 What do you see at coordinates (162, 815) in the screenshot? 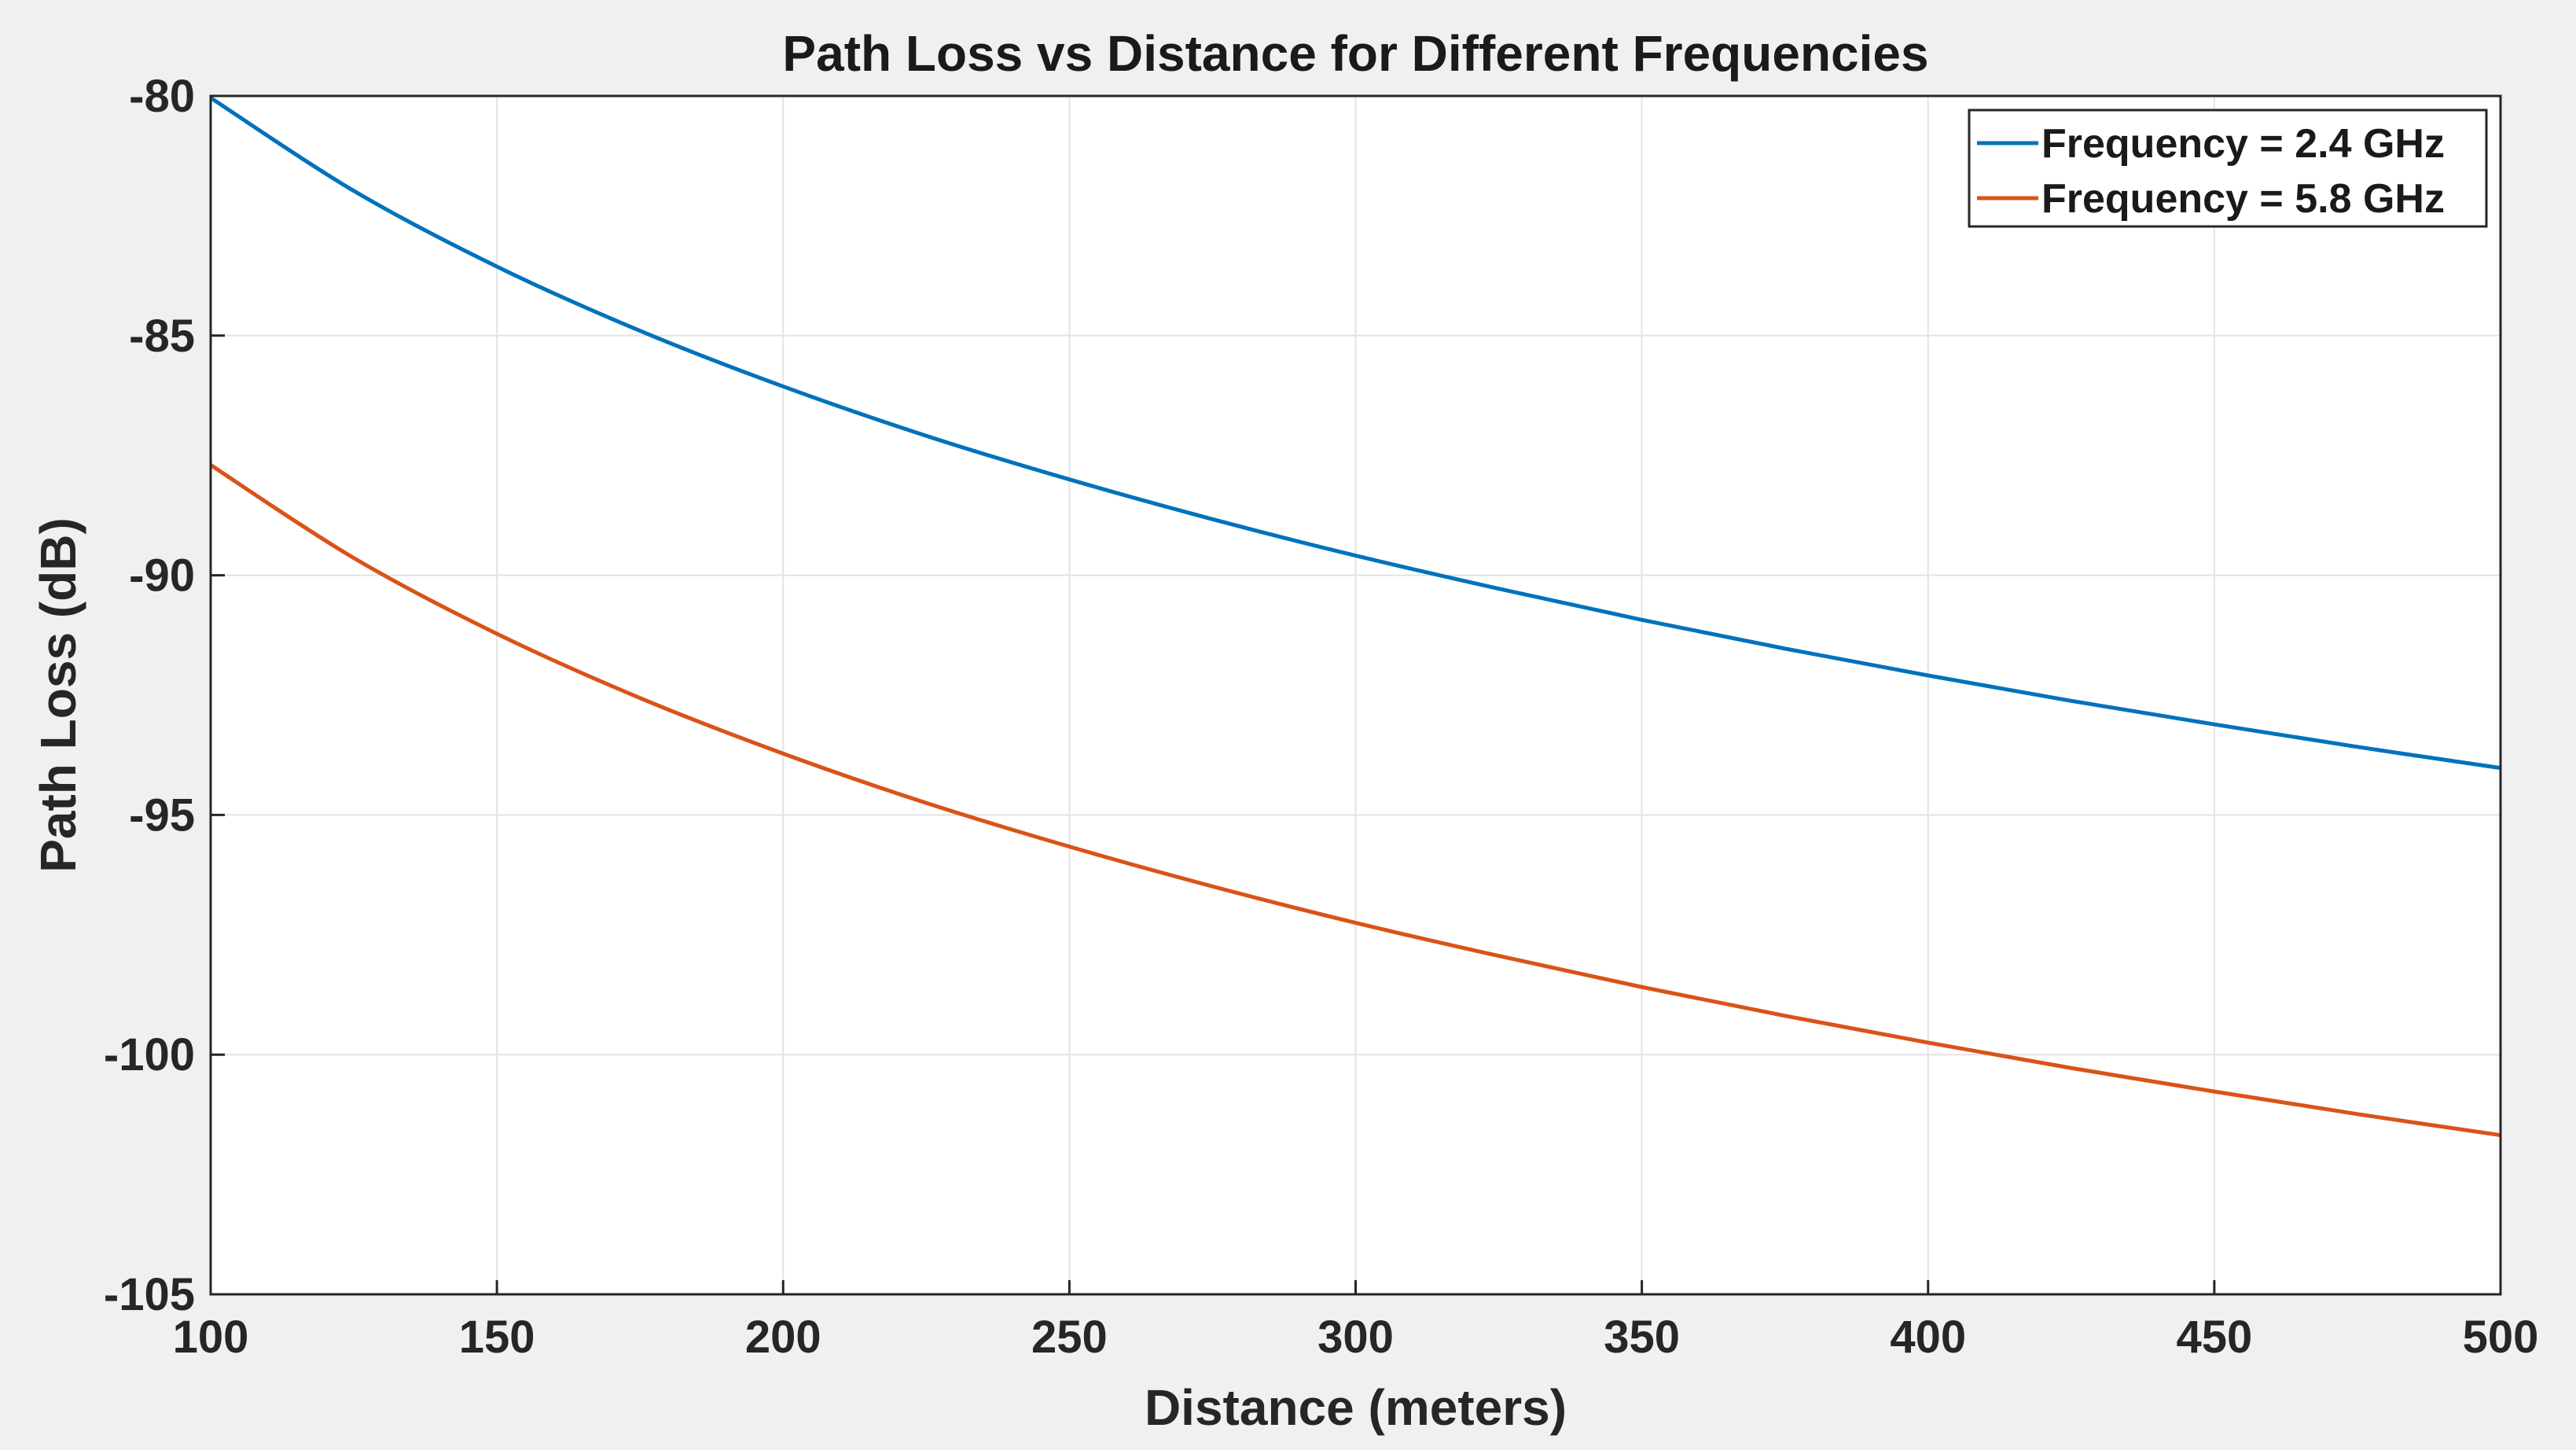
I see `y-tick-label: -95` at bounding box center [162, 815].